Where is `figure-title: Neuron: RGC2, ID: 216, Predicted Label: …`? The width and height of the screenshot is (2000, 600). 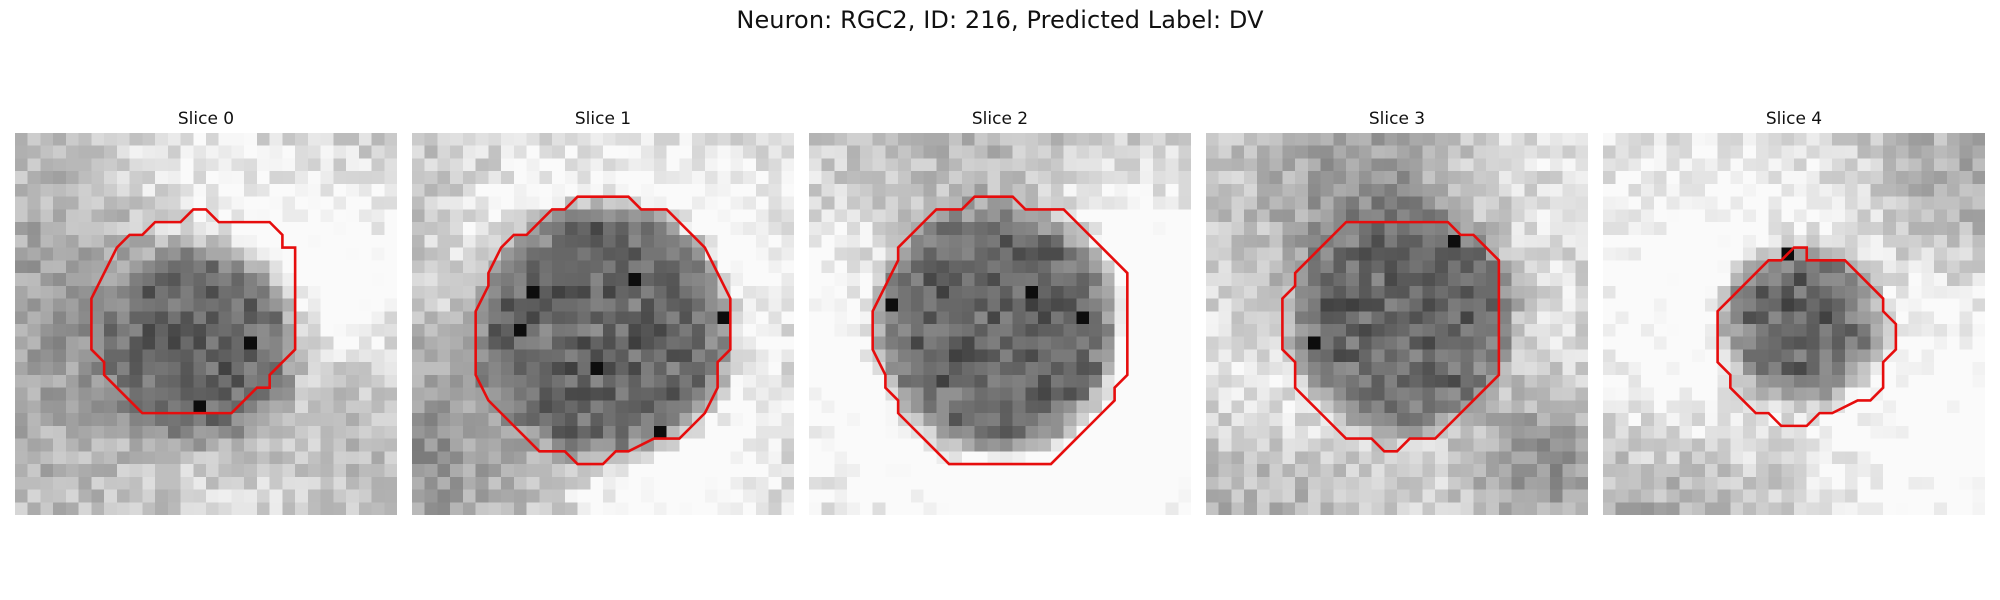 figure-title: Neuron: RGC2, ID: 216, Predicted Label: … is located at coordinates (1000, 20).